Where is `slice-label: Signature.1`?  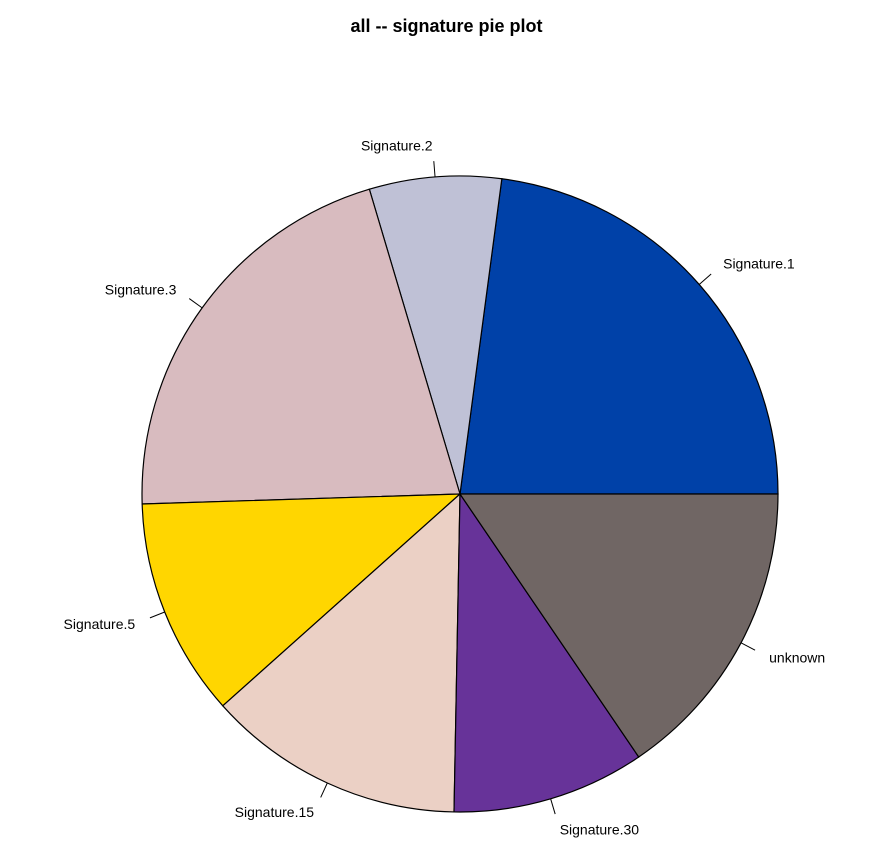 slice-label: Signature.1 is located at coordinates (759, 264).